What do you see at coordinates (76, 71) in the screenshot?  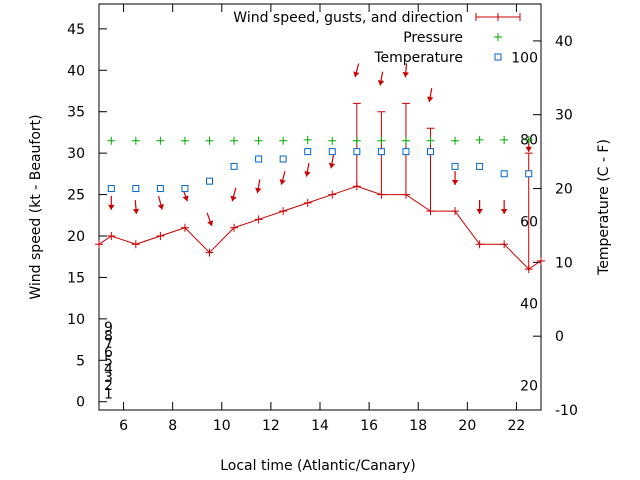 I see `y-tick-label: 40` at bounding box center [76, 71].